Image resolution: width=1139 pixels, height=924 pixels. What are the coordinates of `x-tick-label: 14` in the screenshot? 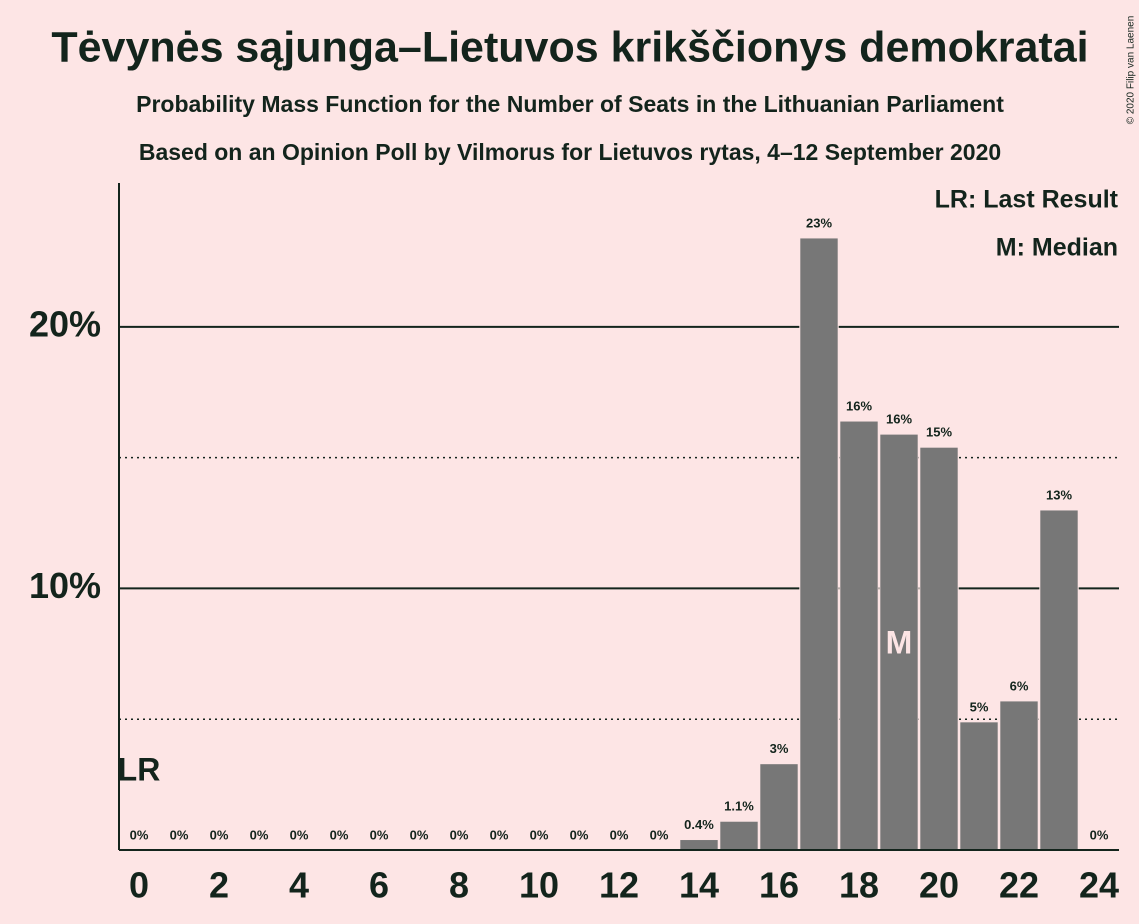 It's located at (699, 885).